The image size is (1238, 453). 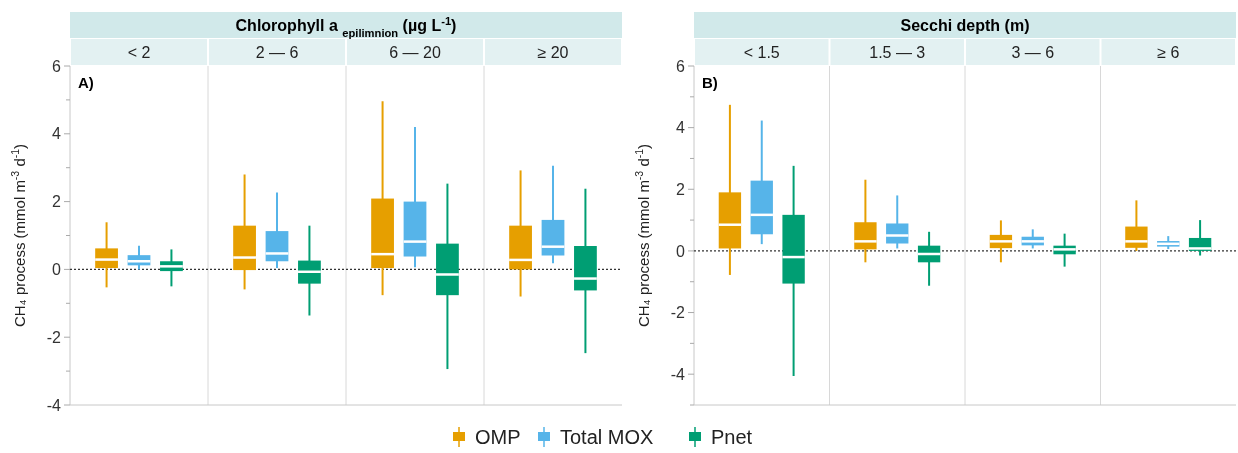 What do you see at coordinates (86, 82) in the screenshot?
I see `annotation: A)` at bounding box center [86, 82].